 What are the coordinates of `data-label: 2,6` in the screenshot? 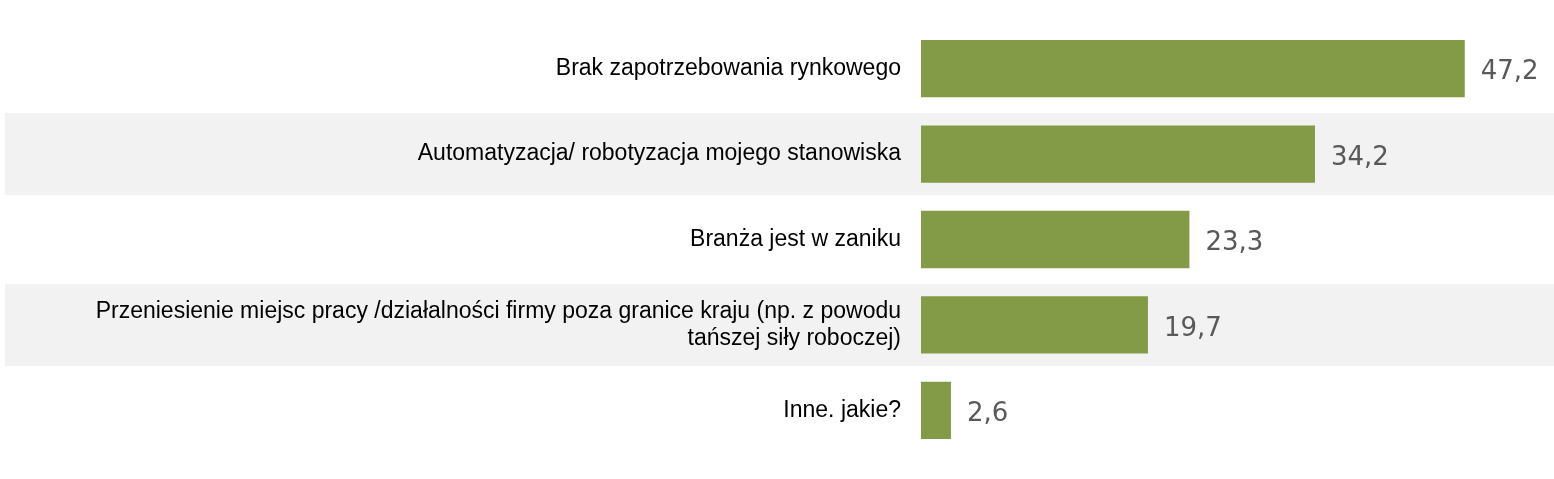 It's located at (987, 412).